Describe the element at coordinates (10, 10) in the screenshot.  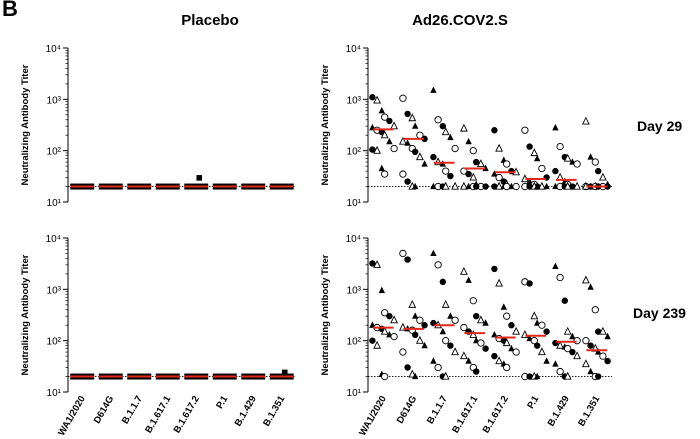
I see `panel-letter: B` at that location.